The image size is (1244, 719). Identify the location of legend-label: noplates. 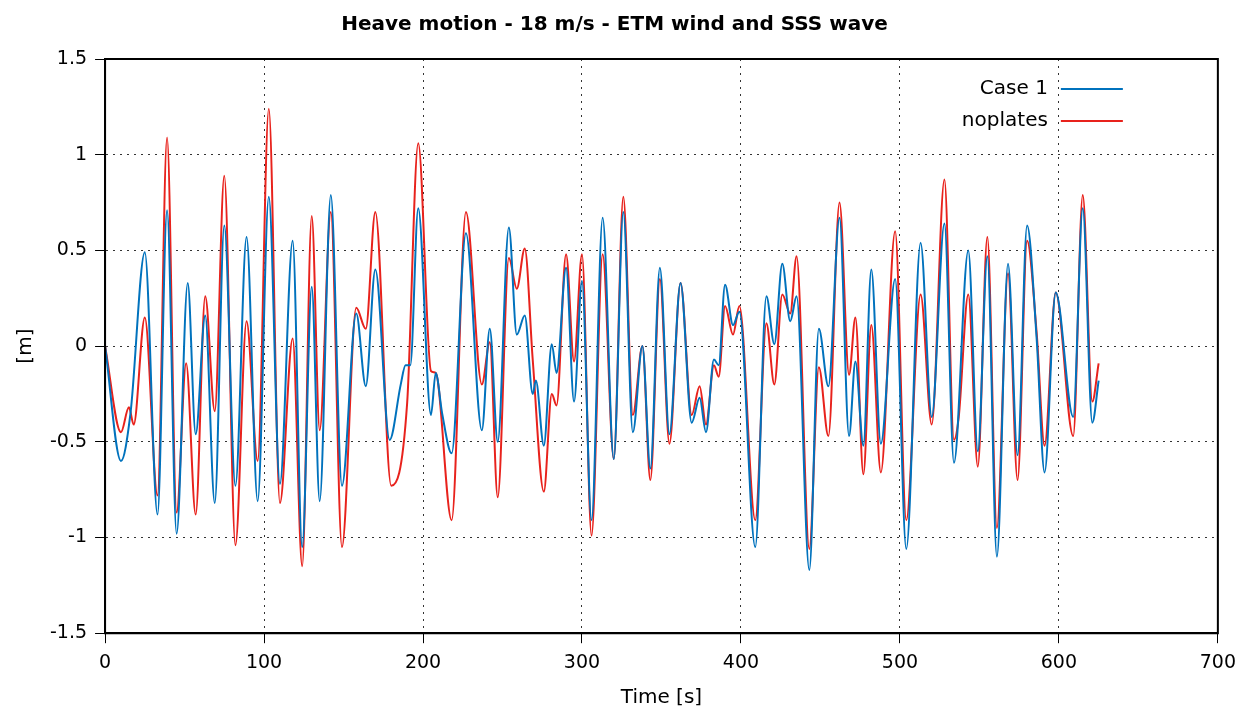
(1004, 119).